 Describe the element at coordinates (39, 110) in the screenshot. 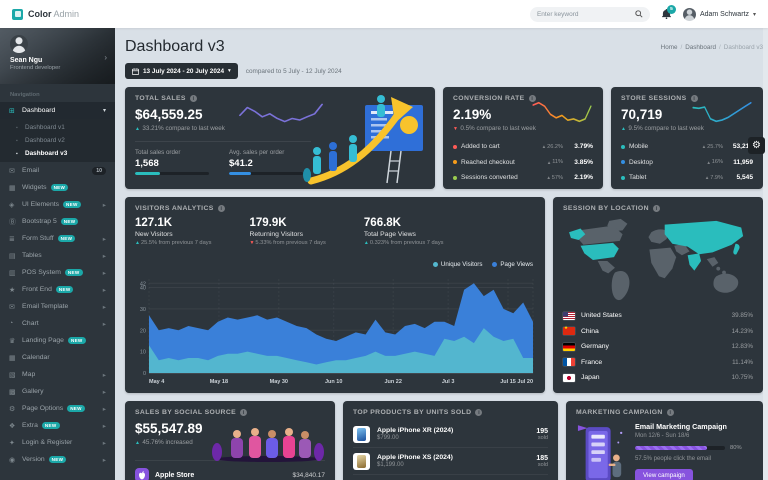

I see `sidebar-item-label: Dashboard` at that location.